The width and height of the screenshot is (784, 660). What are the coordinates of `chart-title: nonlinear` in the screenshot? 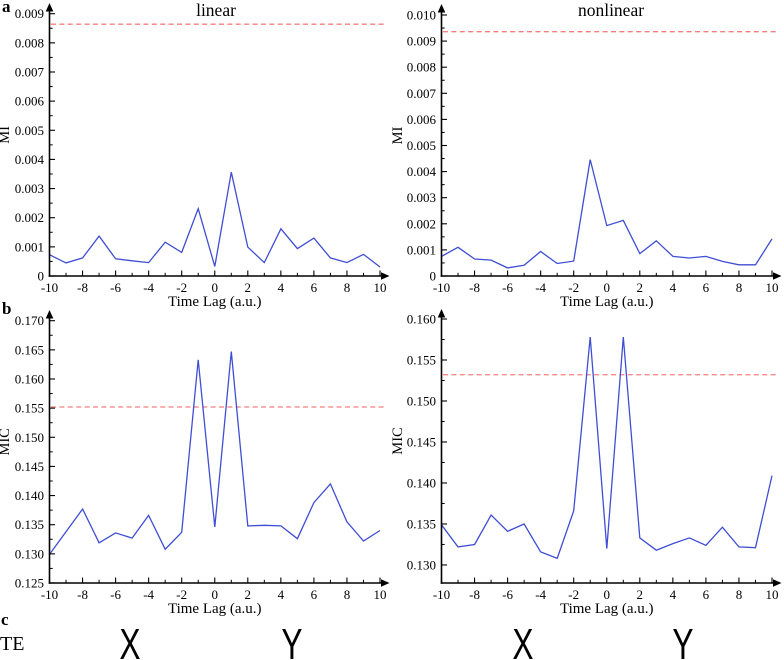 It's located at (611, 10).